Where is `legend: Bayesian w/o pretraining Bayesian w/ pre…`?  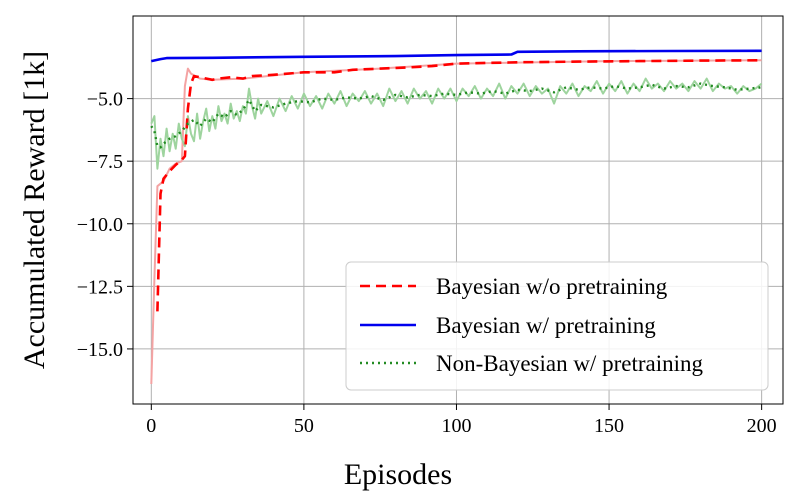
legend: Bayesian w/o pretraining Bayesian w/ pre… is located at coordinates (557, 326).